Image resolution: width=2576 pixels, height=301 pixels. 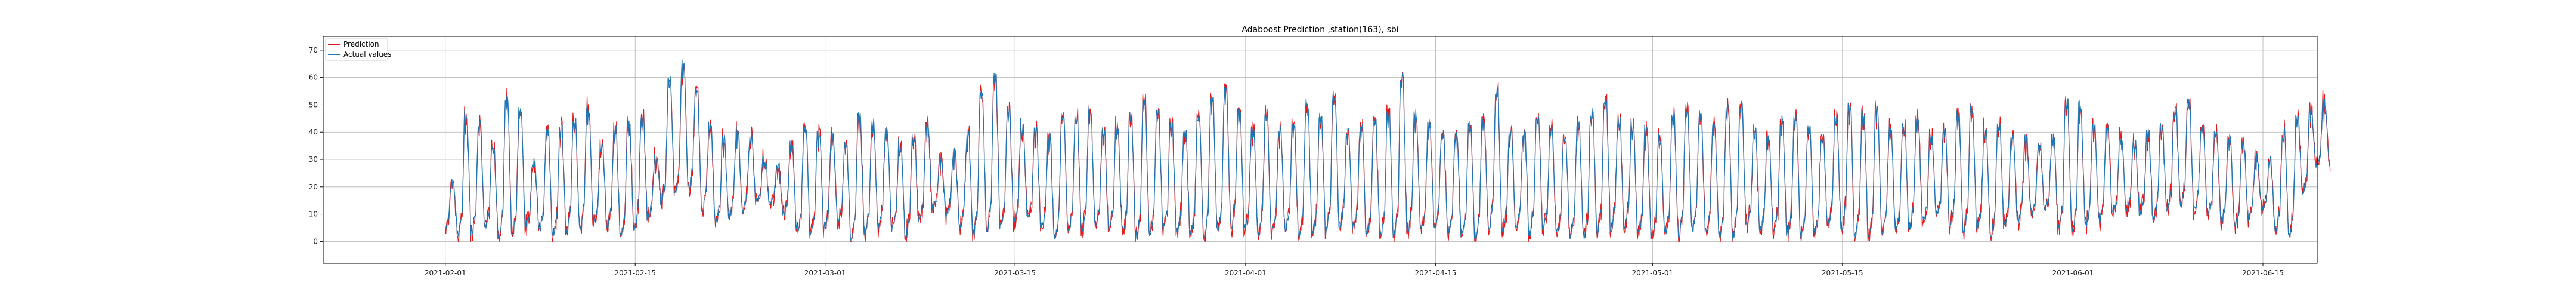 I want to click on chart-title: Adaboost Prediction ,station(163), sbi, so click(x=1320, y=30).